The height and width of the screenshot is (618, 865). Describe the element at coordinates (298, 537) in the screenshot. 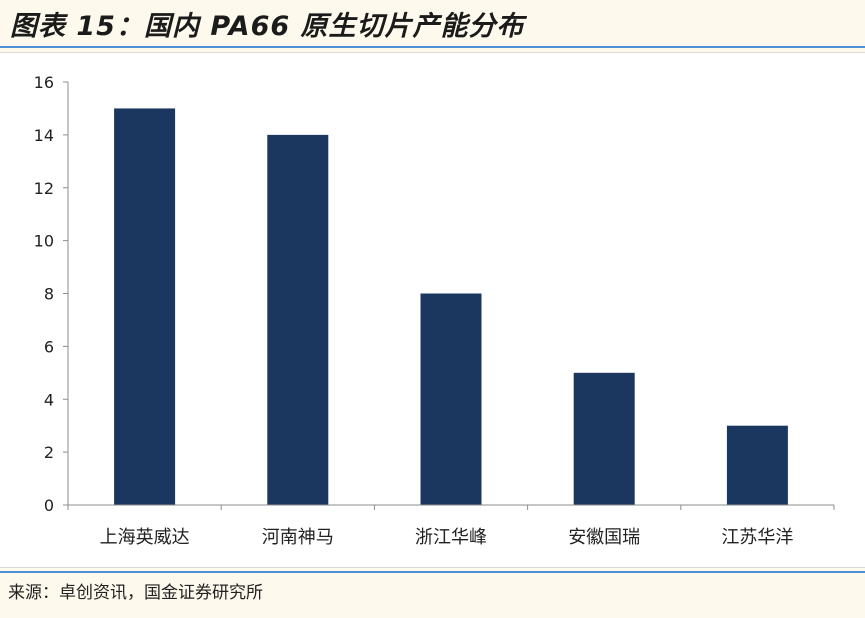

I see `x-tick-label: 河南神马` at that location.